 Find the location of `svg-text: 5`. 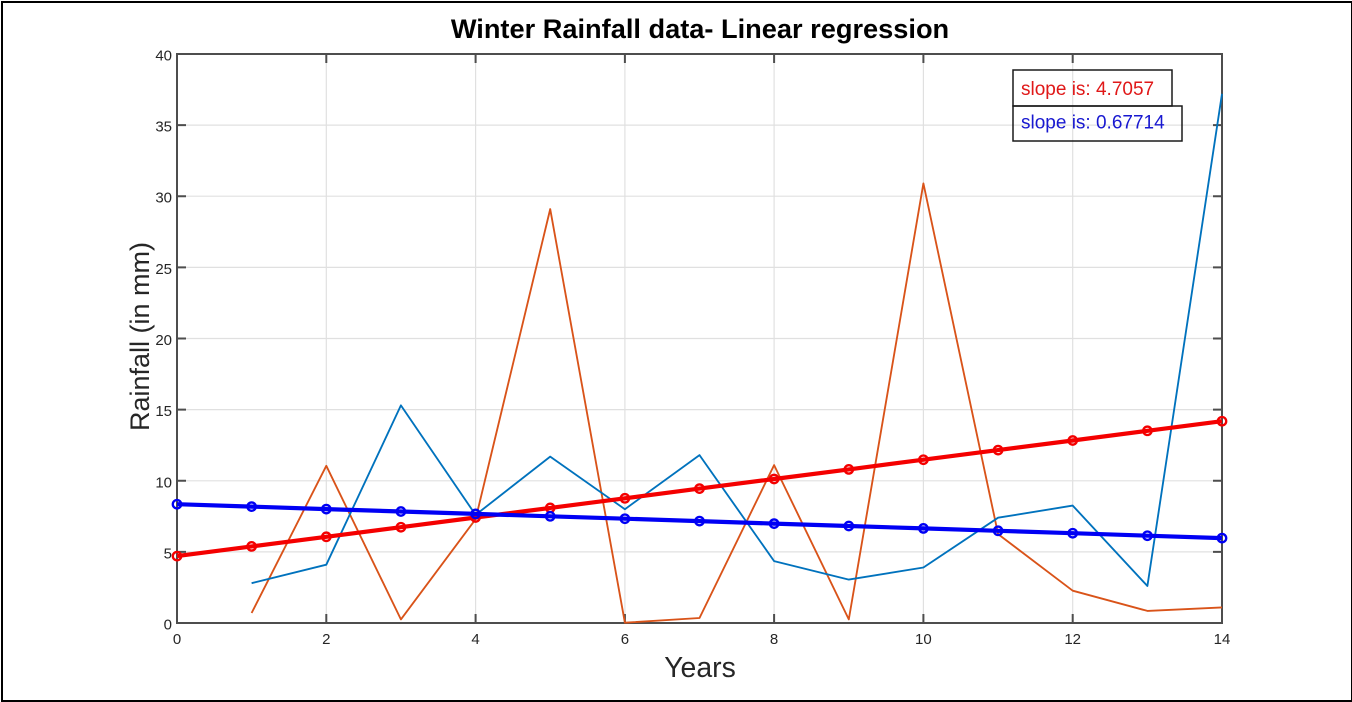

svg-text: 5 is located at coordinates (168, 553).